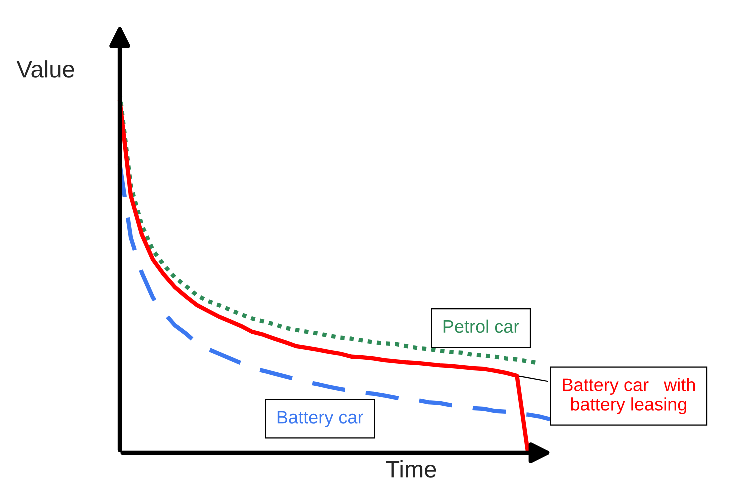 The height and width of the screenshot is (500, 732). Describe the element at coordinates (629, 396) in the screenshot. I see `text: Battery car with battery leasing` at that location.